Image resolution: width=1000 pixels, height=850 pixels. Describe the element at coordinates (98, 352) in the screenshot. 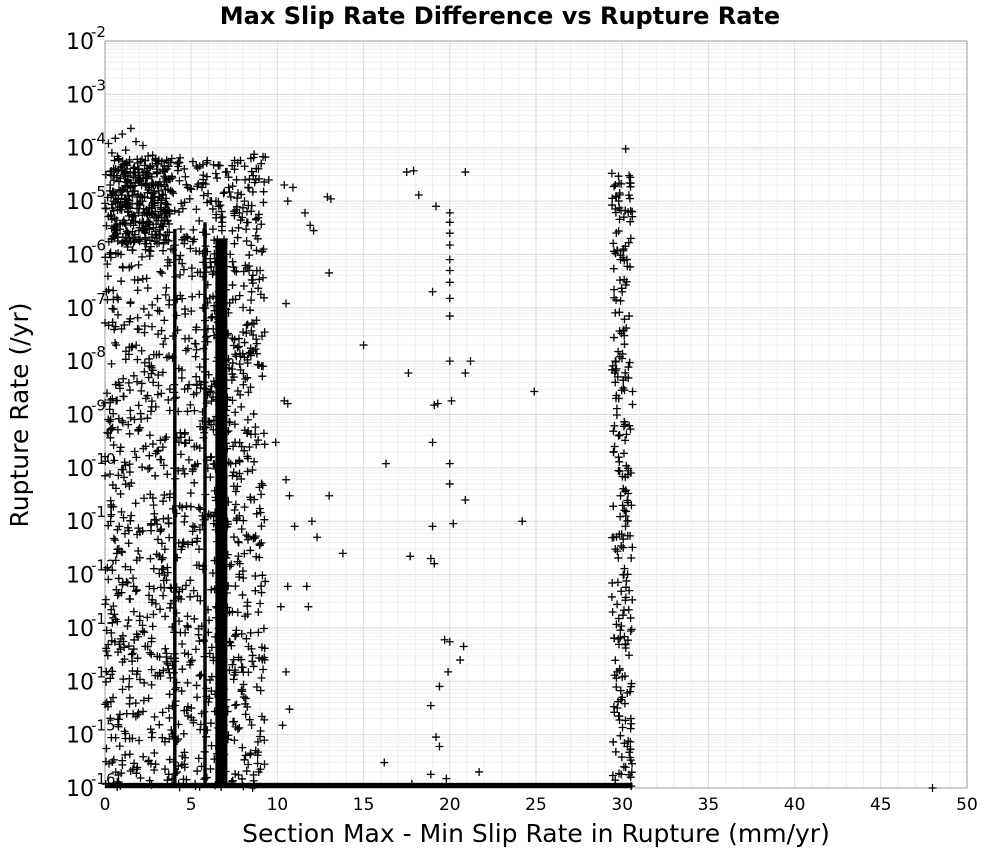

I see `y-tick-exponent: -8` at that location.